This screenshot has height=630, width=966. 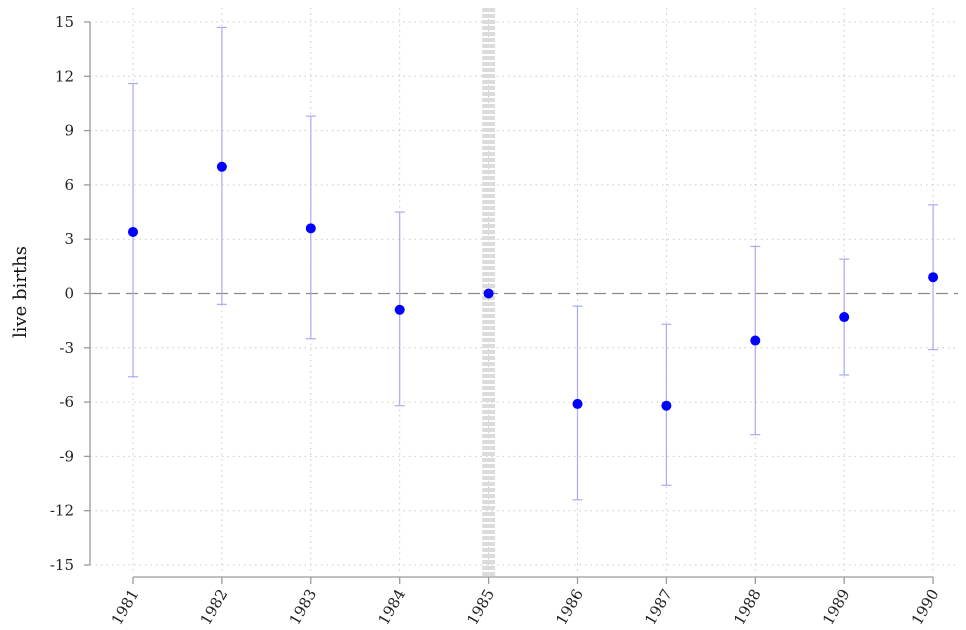 What do you see at coordinates (925, 607) in the screenshot?
I see `x-tick-label: 1990` at bounding box center [925, 607].